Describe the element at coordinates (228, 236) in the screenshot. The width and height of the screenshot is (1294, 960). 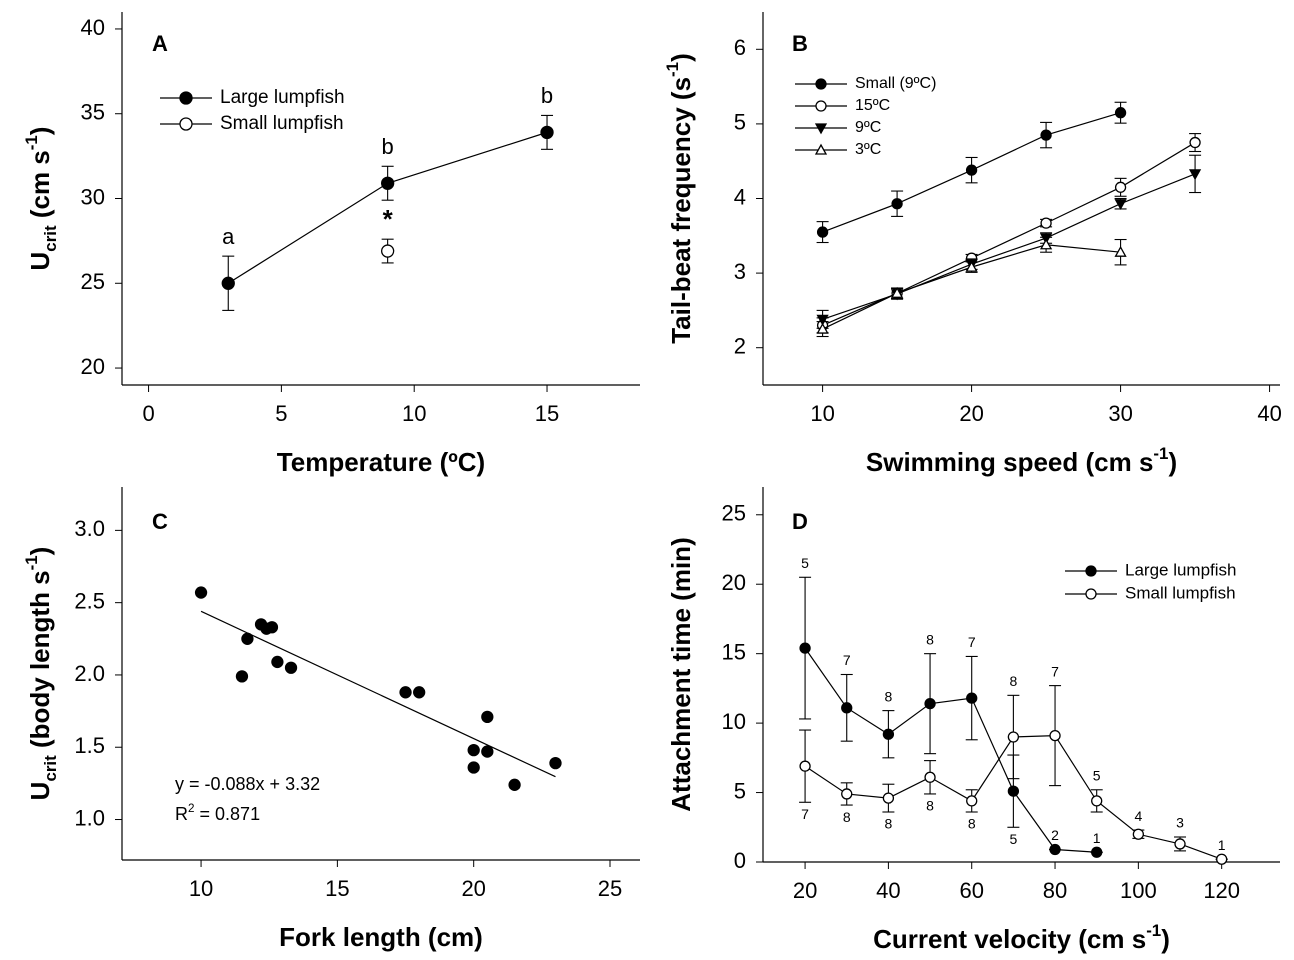
I see `point-label: a` at that location.